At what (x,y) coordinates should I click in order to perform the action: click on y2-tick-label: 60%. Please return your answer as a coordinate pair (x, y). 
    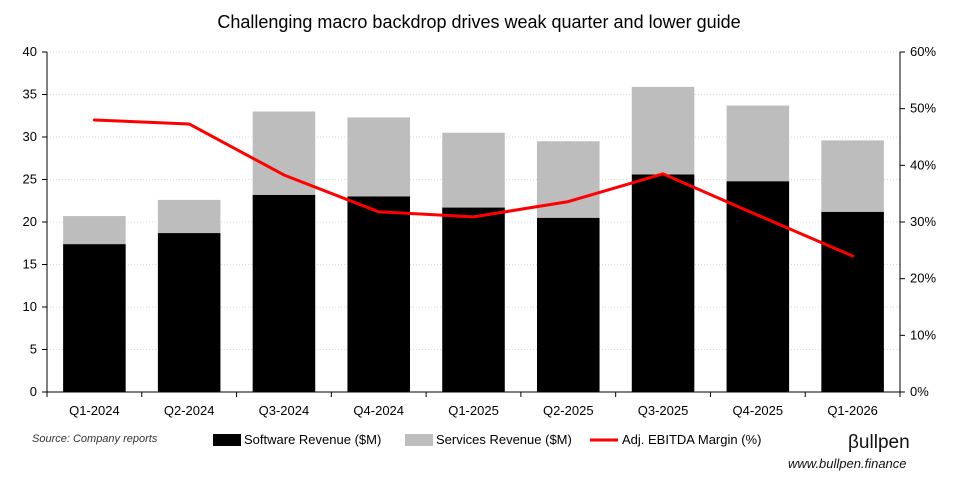
    Looking at the image, I should click on (923, 51).